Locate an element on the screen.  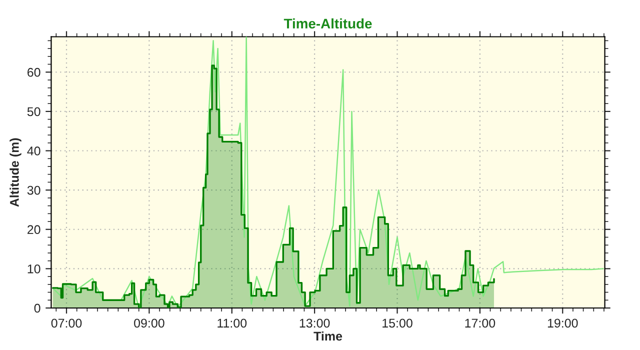
y-tick-label: 10 is located at coordinates (34, 269).